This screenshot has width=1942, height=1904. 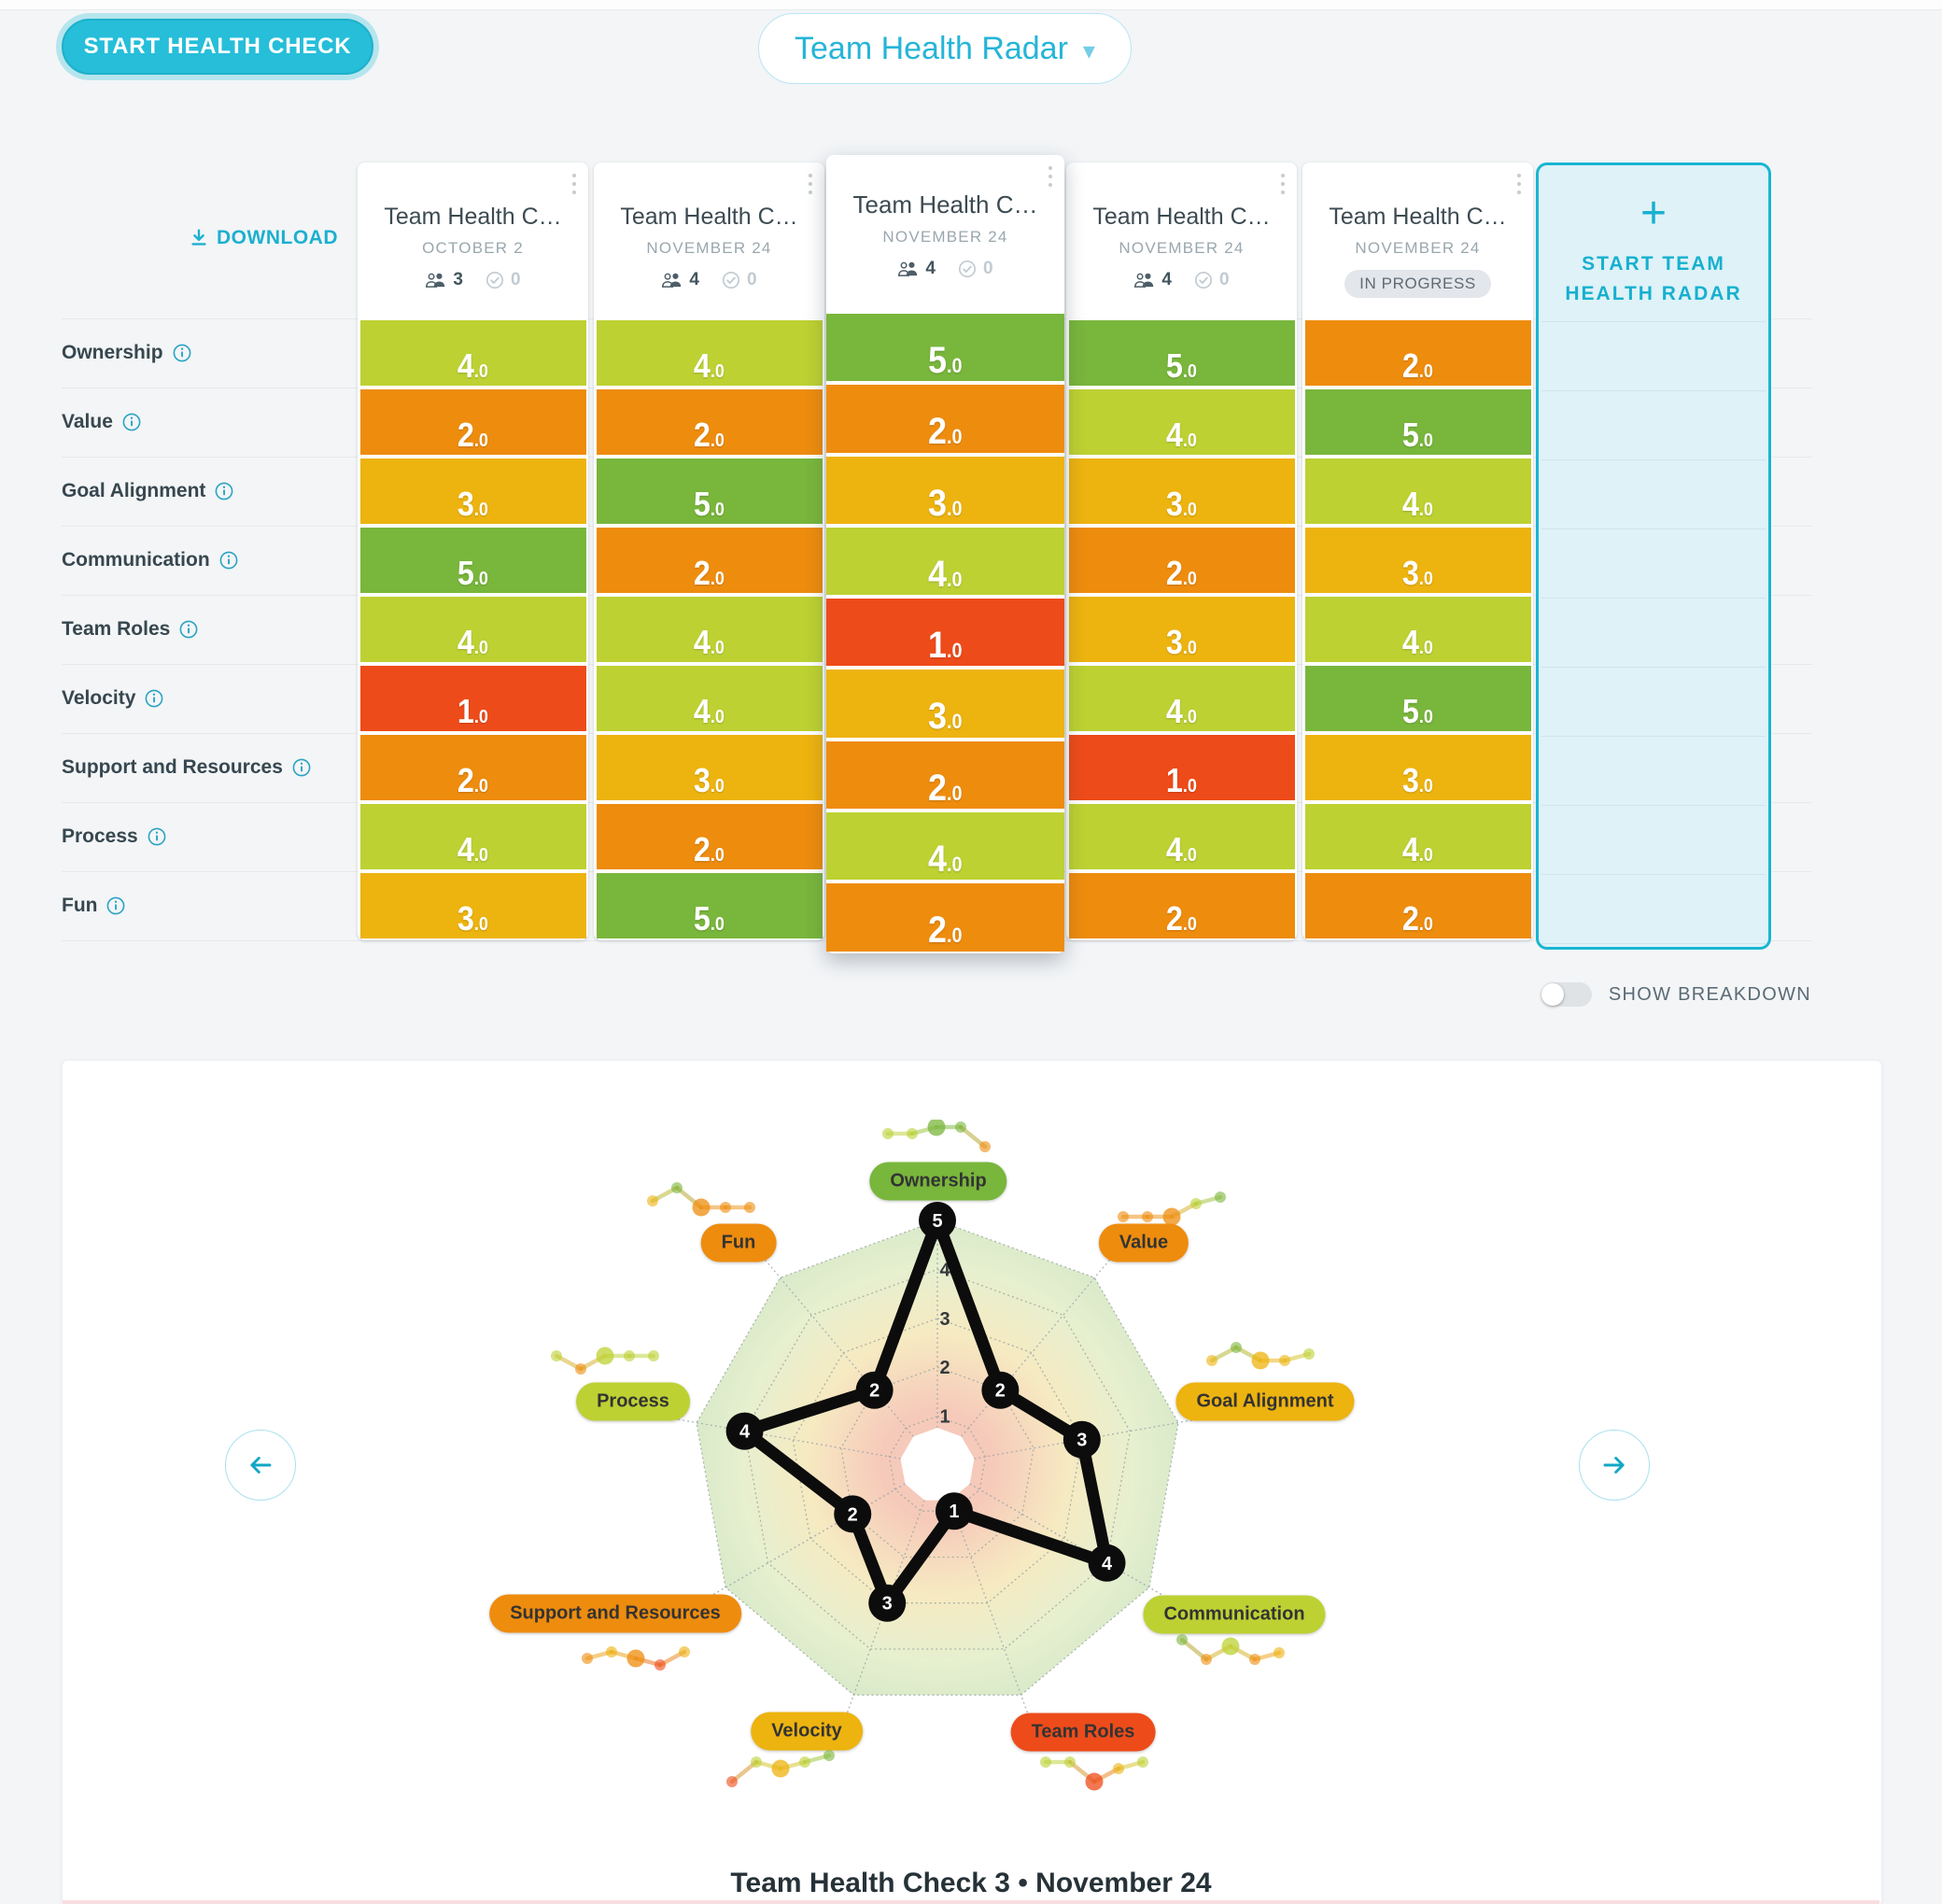 I want to click on arrow-right-icon, so click(x=1614, y=1465).